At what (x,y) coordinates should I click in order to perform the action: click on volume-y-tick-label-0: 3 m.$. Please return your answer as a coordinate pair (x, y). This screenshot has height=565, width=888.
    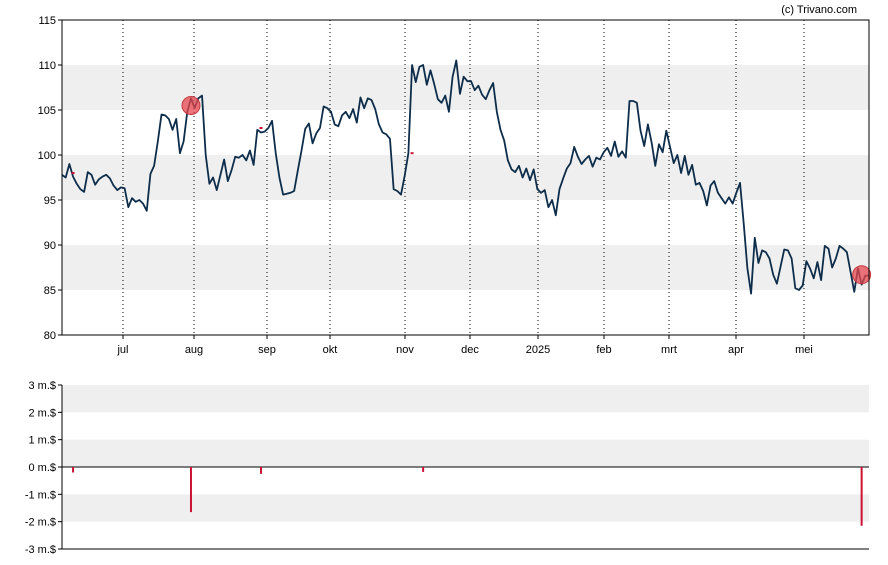
    Looking at the image, I should click on (42, 386).